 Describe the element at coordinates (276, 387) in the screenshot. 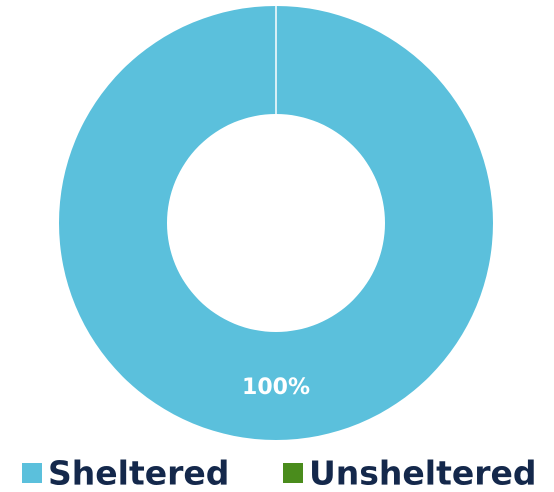

I see `data-label: 100%` at that location.